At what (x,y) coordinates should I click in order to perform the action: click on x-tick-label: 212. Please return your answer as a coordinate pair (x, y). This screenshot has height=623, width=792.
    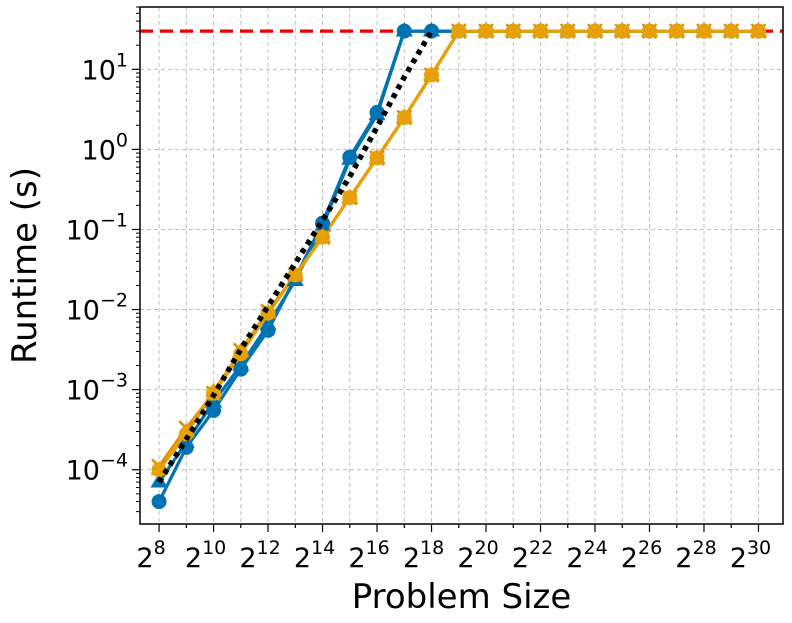
    Looking at the image, I should click on (259, 555).